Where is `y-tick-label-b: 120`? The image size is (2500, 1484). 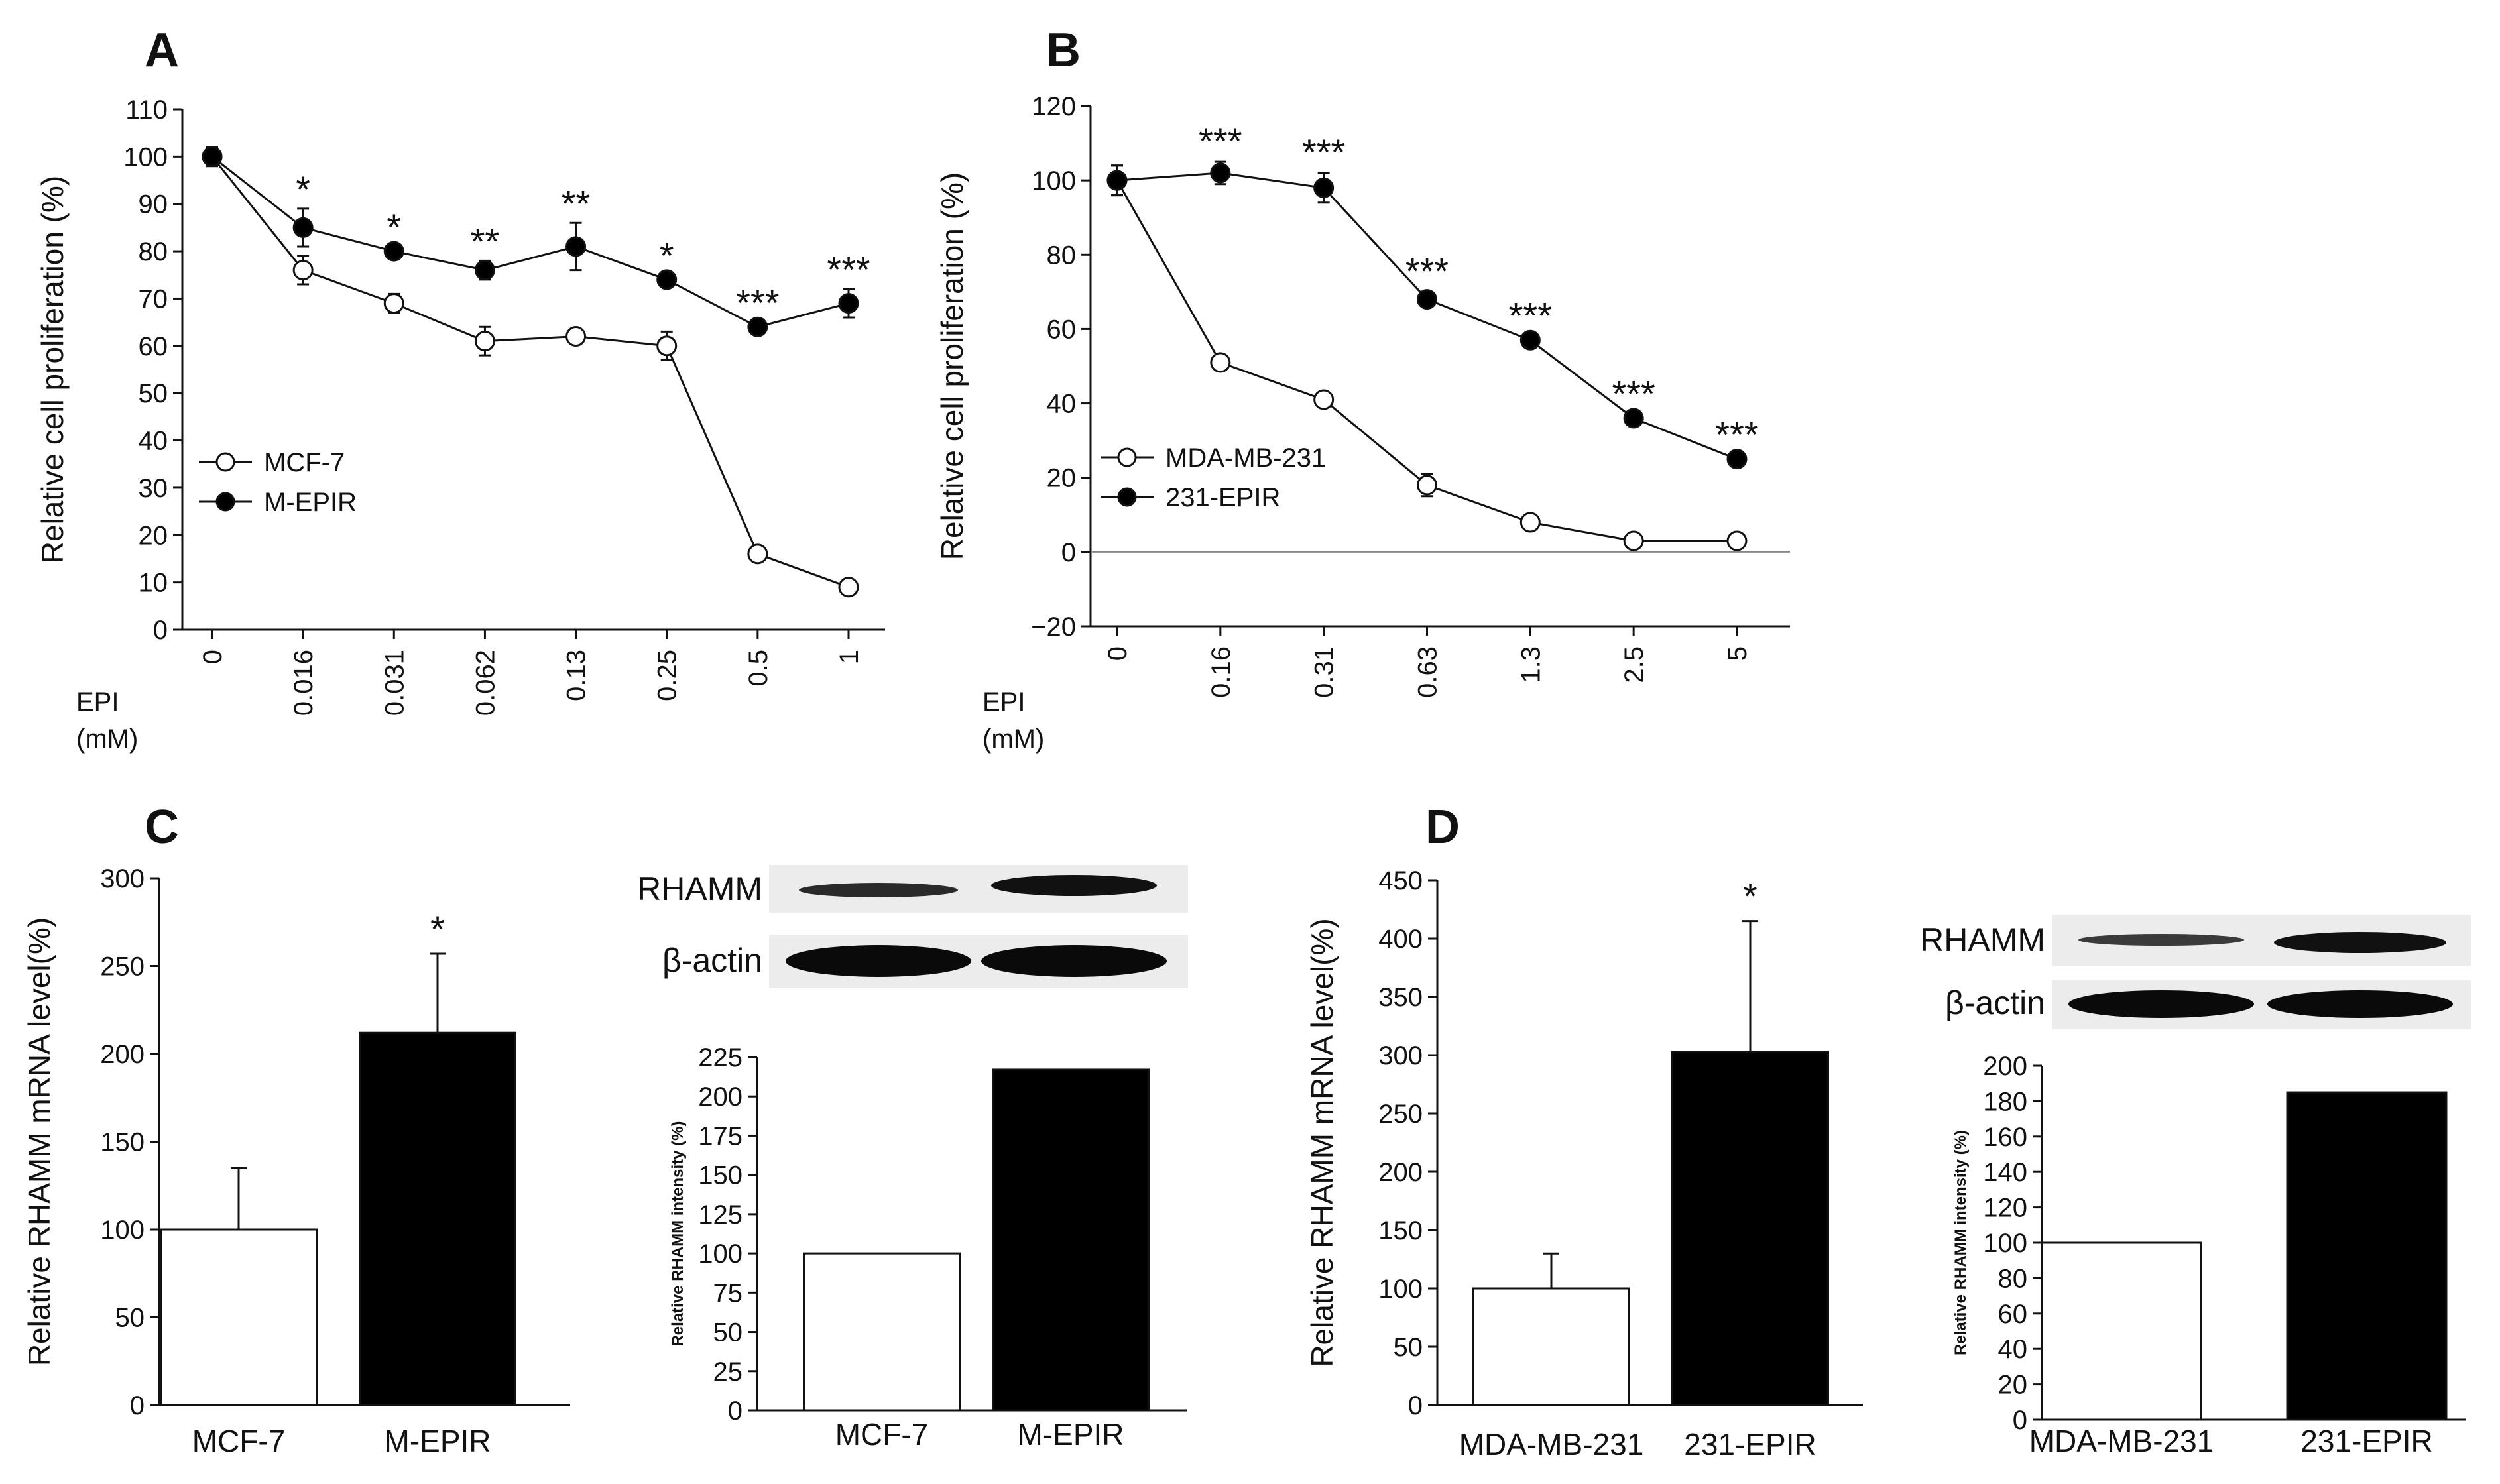 y-tick-label-b: 120 is located at coordinates (1054, 106).